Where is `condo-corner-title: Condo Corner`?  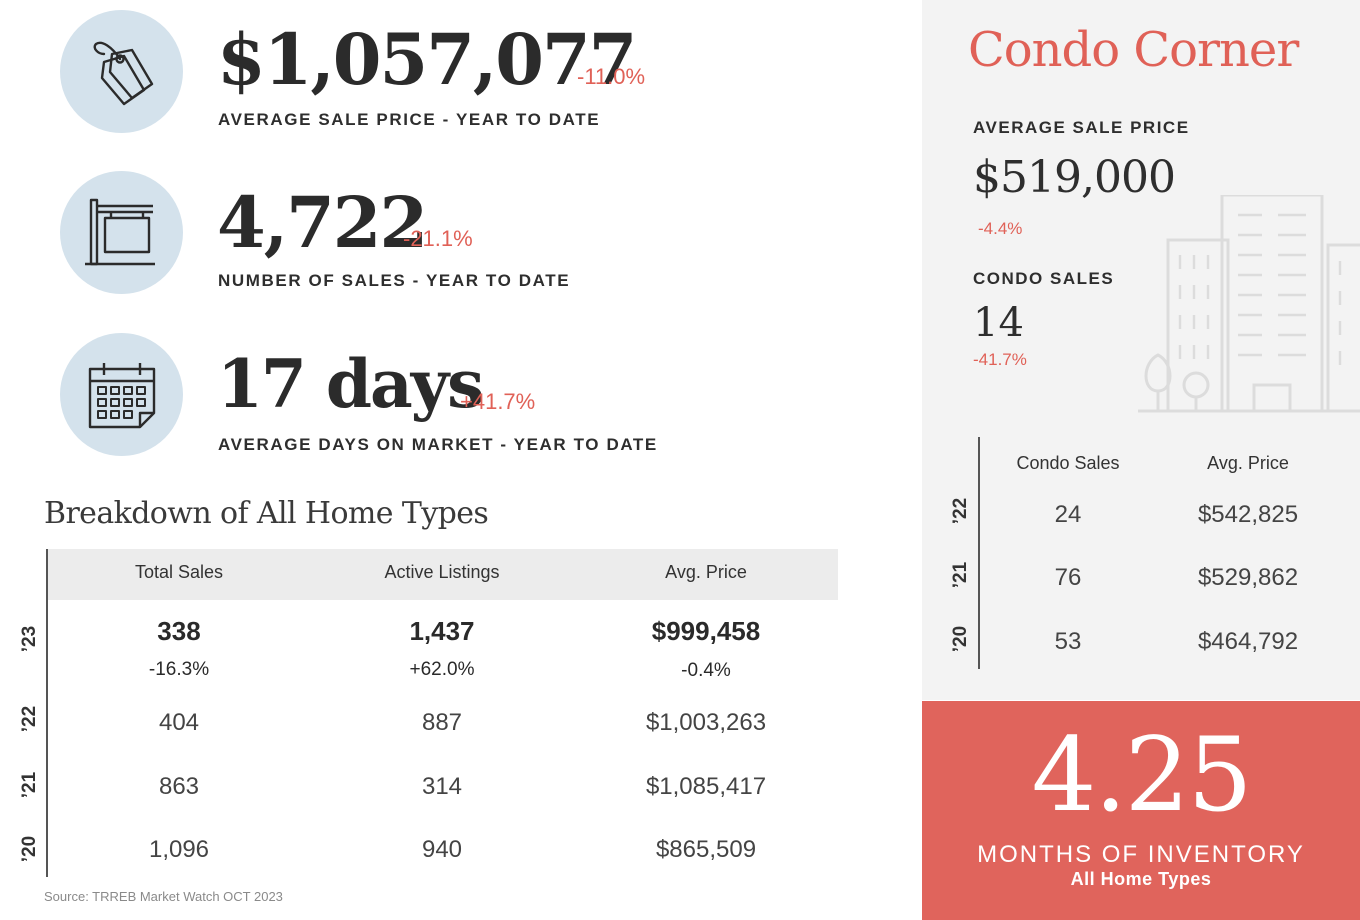 condo-corner-title: Condo Corner is located at coordinates (1133, 50).